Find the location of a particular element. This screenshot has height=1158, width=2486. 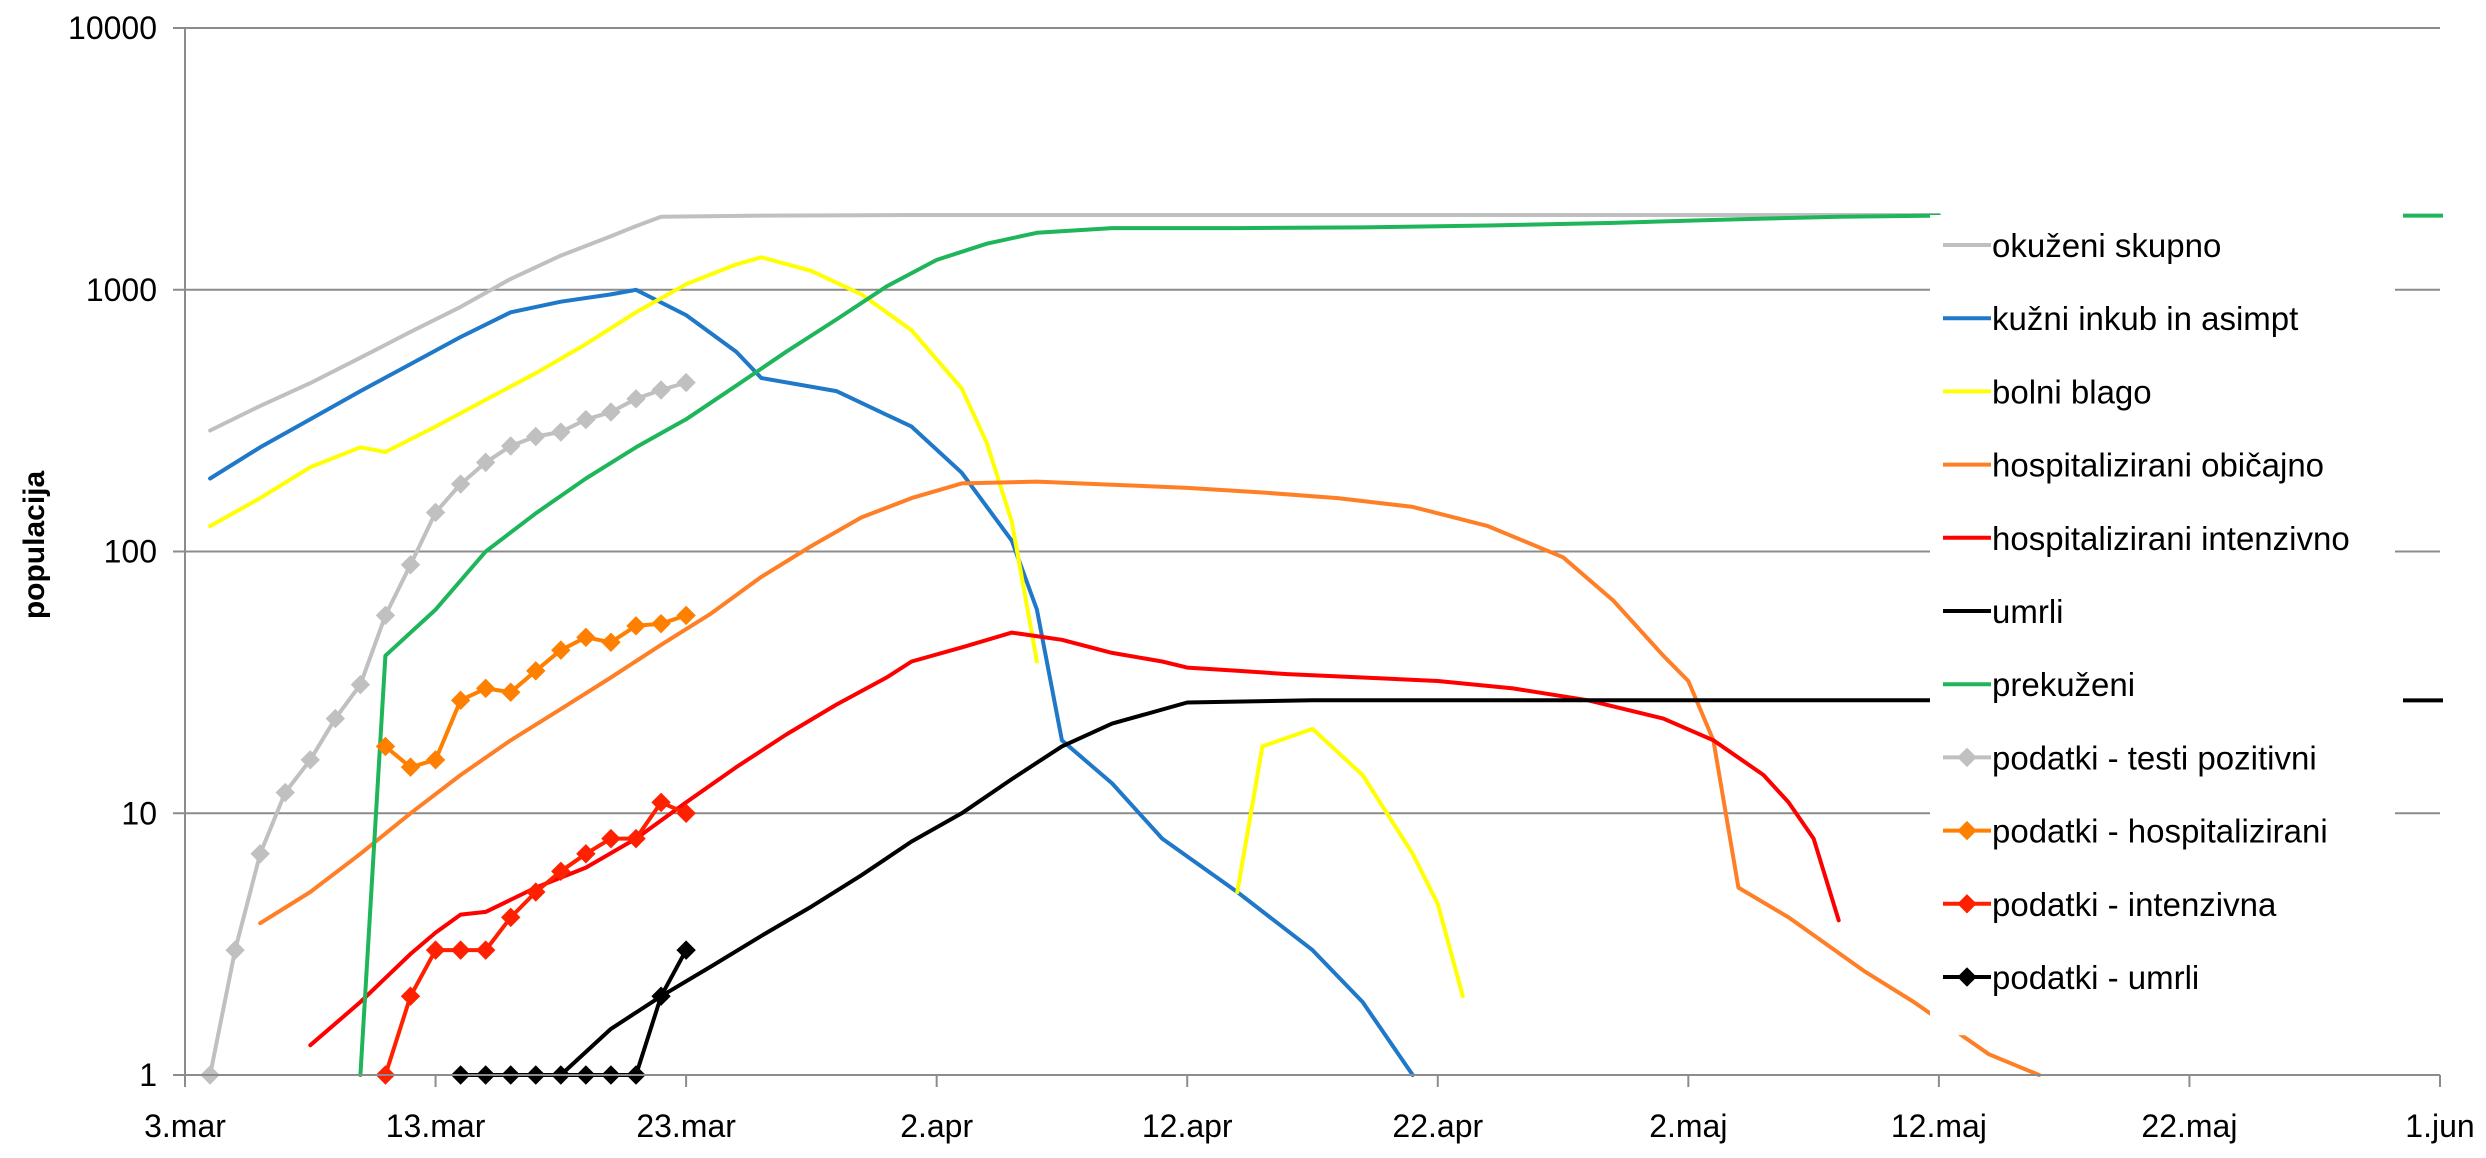

legend-item: umrli is located at coordinates (2003, 611).